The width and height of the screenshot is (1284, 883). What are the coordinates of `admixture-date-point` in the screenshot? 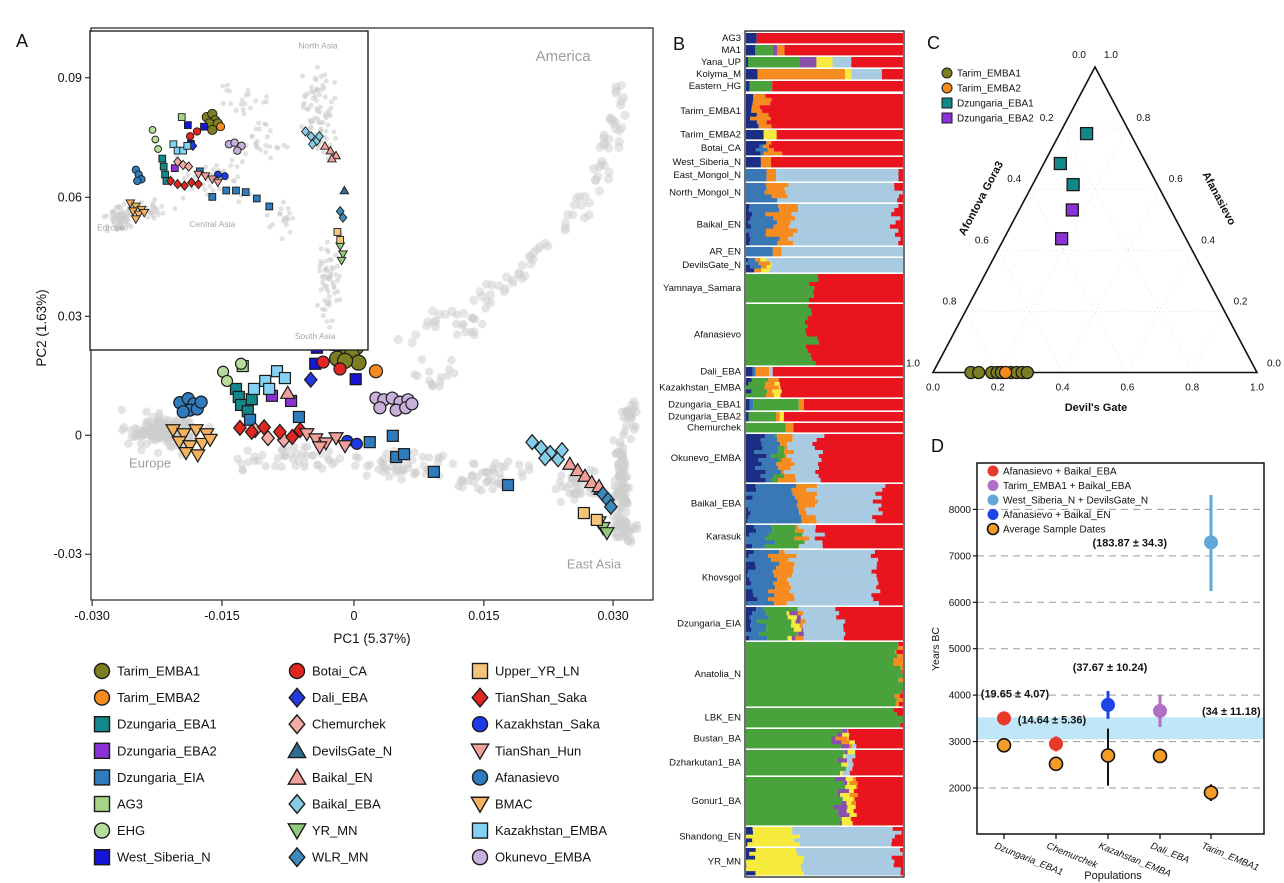 It's located at (1160, 710).